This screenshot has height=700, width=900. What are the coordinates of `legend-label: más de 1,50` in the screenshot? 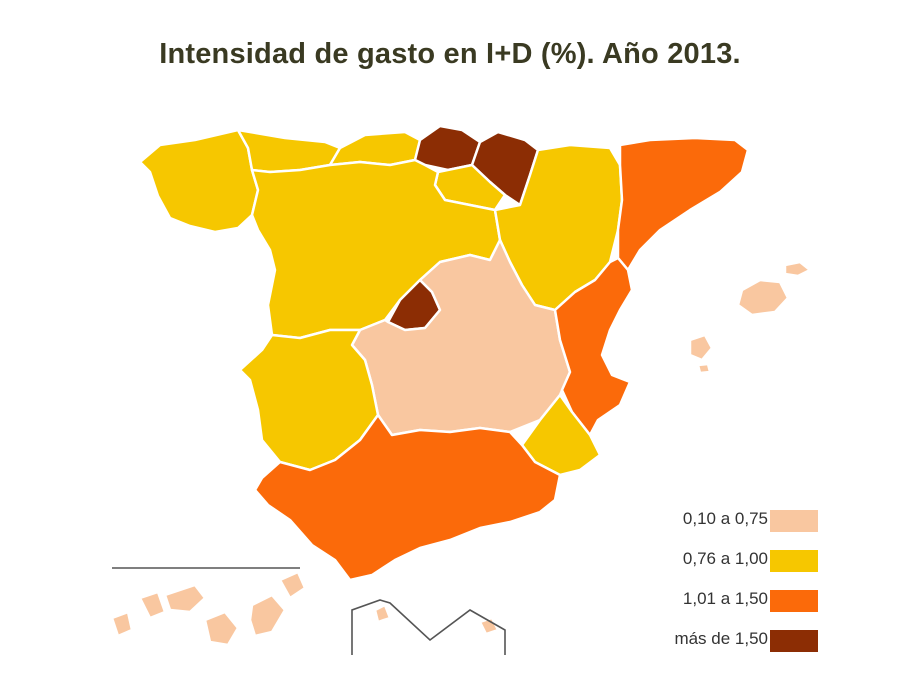 It's located at (721, 638).